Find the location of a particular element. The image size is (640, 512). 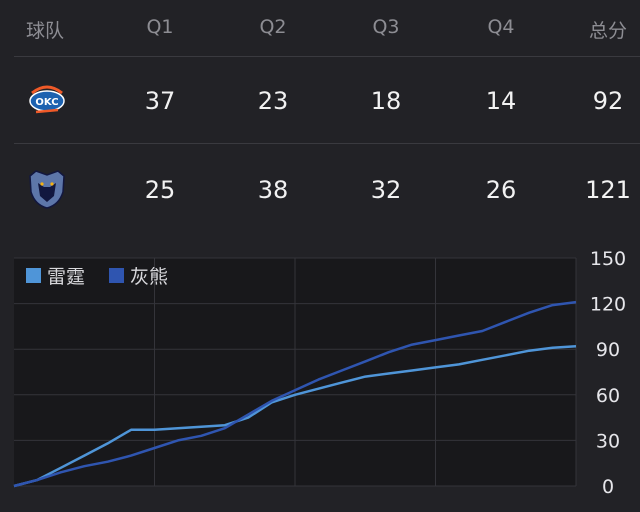

thunder-q3: 18 is located at coordinates (386, 101).